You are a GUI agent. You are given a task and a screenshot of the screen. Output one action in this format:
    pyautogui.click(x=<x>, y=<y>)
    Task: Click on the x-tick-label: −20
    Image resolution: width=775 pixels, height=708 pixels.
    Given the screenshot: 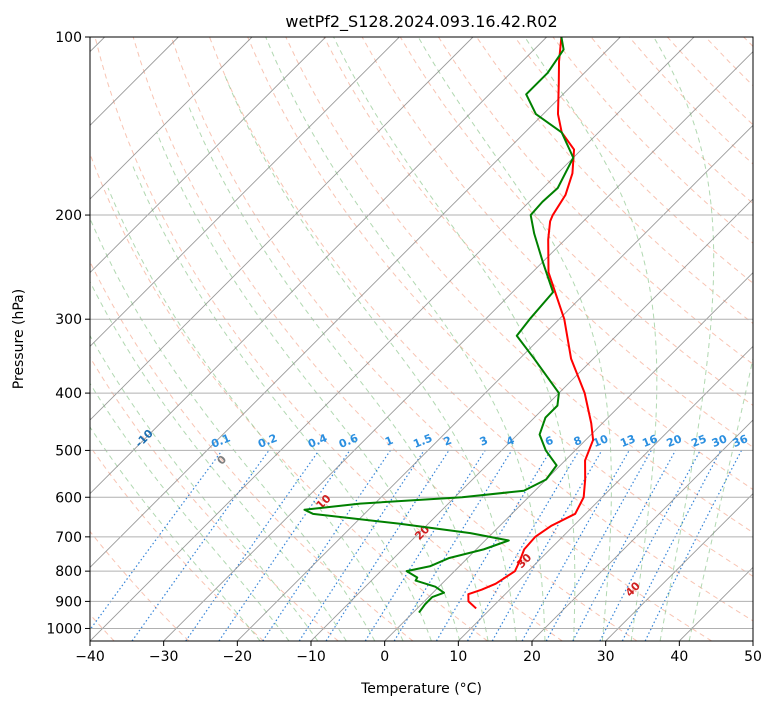 What is the action you would take?
    pyautogui.click(x=238, y=657)
    